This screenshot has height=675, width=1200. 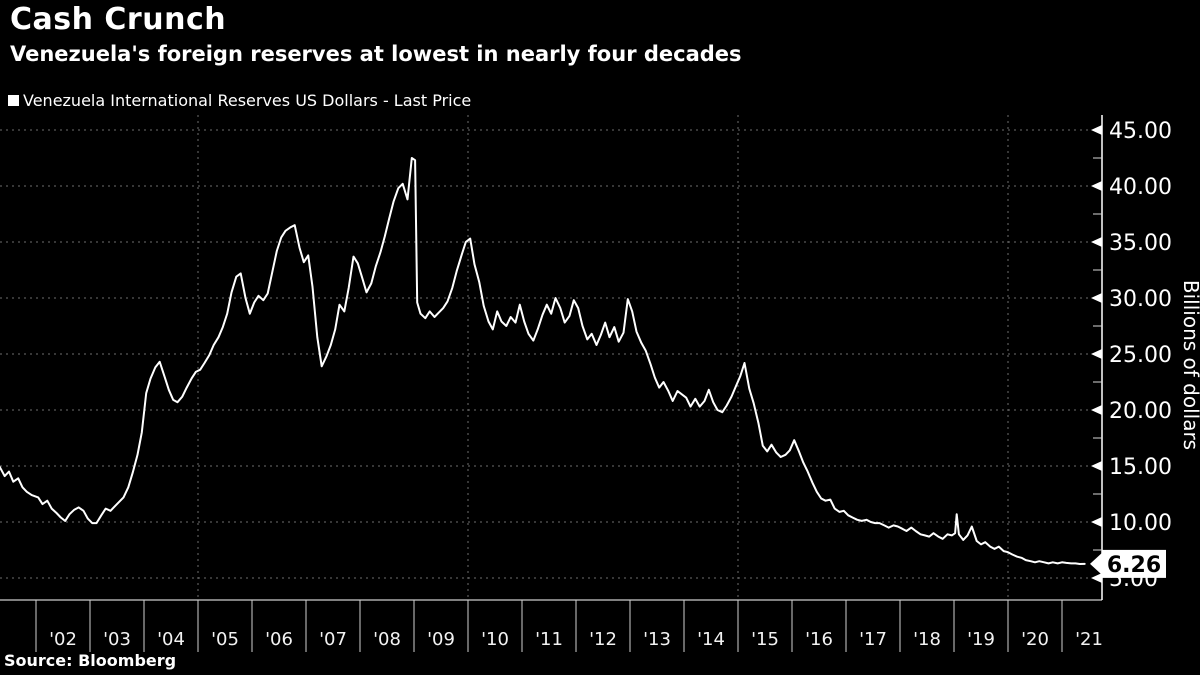 I want to click on x-tick-label: '12, so click(x=603, y=639).